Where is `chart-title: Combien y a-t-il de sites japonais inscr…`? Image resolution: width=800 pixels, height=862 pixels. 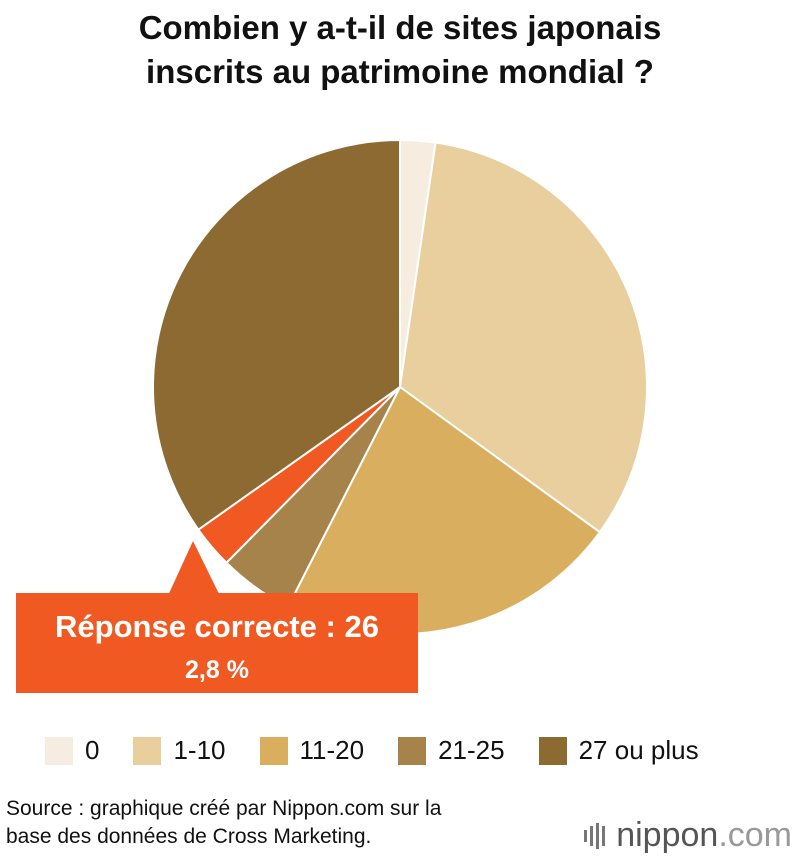 chart-title: Combien y a-t-il de sites japonais inscr… is located at coordinates (400, 50).